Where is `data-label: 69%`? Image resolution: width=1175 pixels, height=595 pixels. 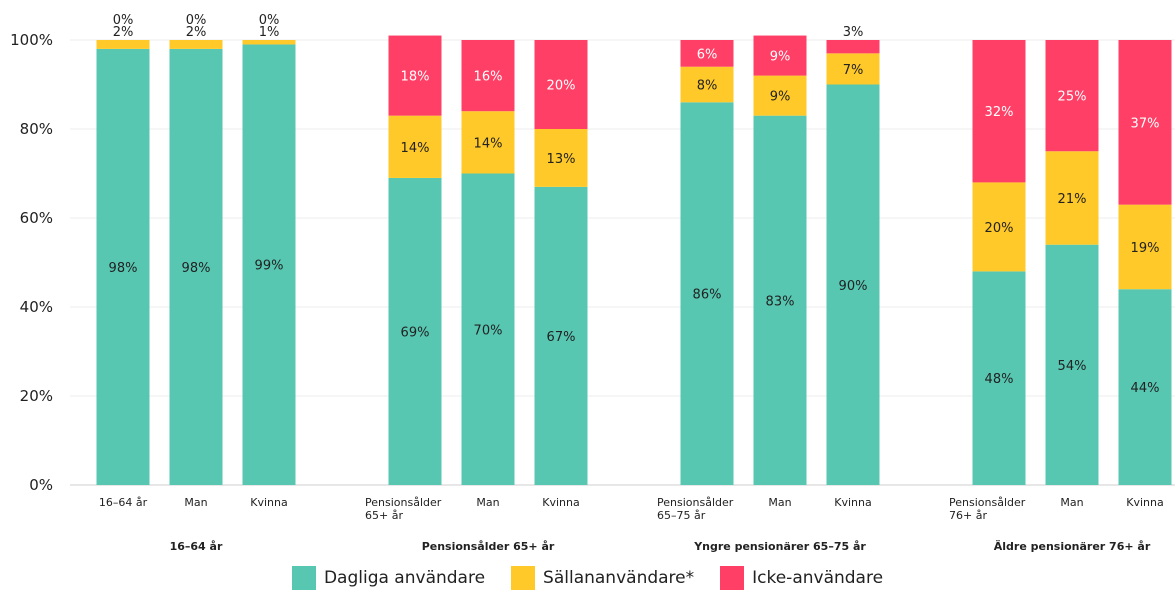
data-label: 69% is located at coordinates (415, 332).